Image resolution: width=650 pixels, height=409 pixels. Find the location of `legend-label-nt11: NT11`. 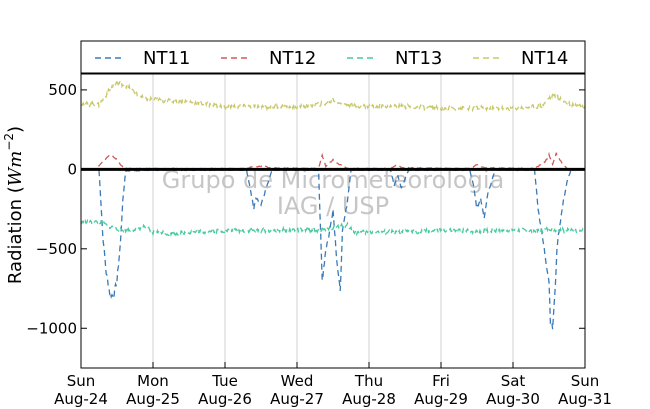

legend-label-nt11: NT11 is located at coordinates (166, 58).